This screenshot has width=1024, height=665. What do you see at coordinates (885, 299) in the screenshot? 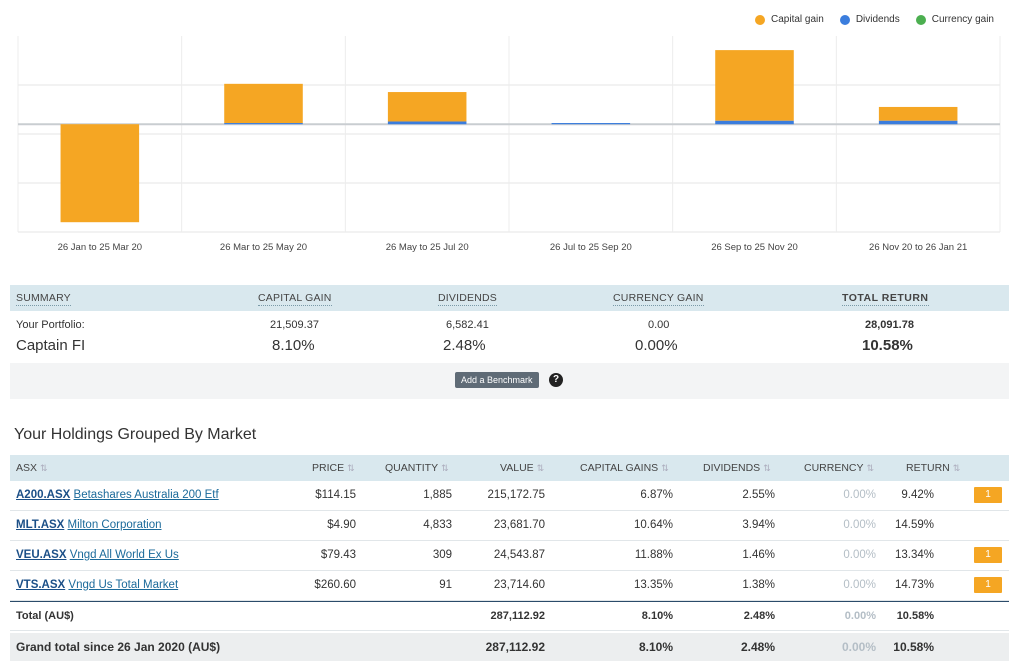
I see `summary-col-total: TOTAL RETURN` at bounding box center [885, 299].